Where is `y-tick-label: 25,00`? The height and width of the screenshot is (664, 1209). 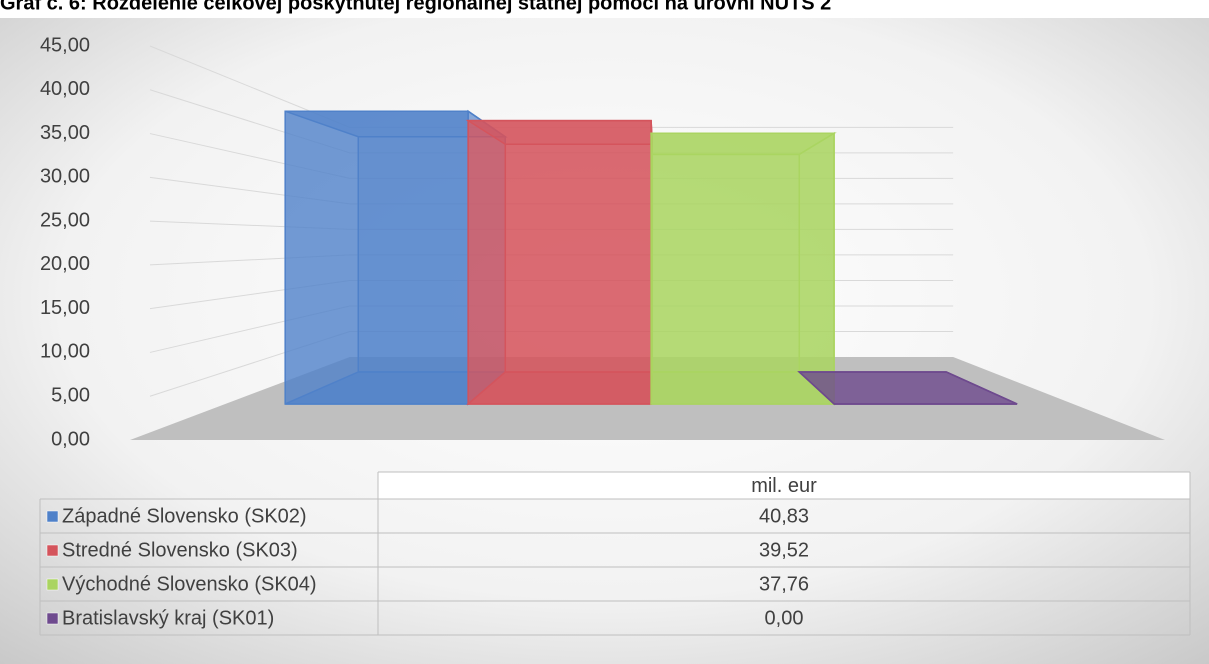
y-tick-label: 25,00 is located at coordinates (65, 220).